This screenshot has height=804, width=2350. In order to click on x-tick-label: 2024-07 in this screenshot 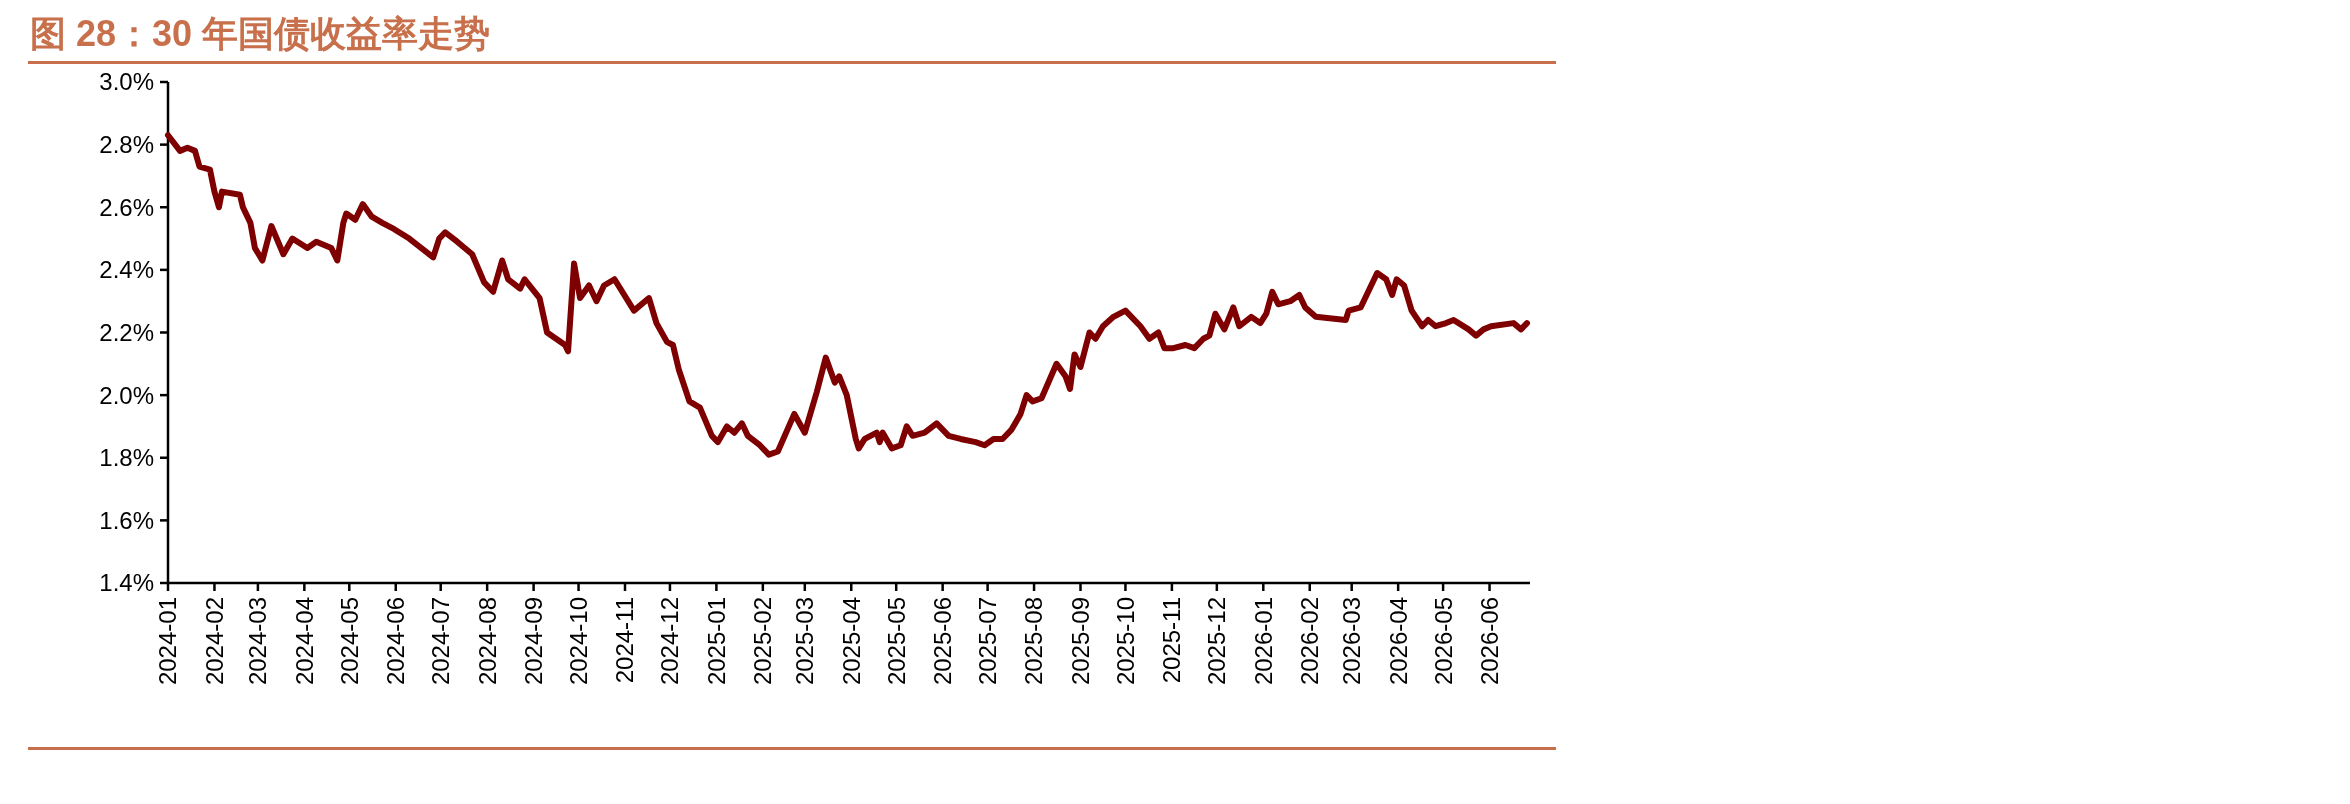, I will do `click(441, 641)`.